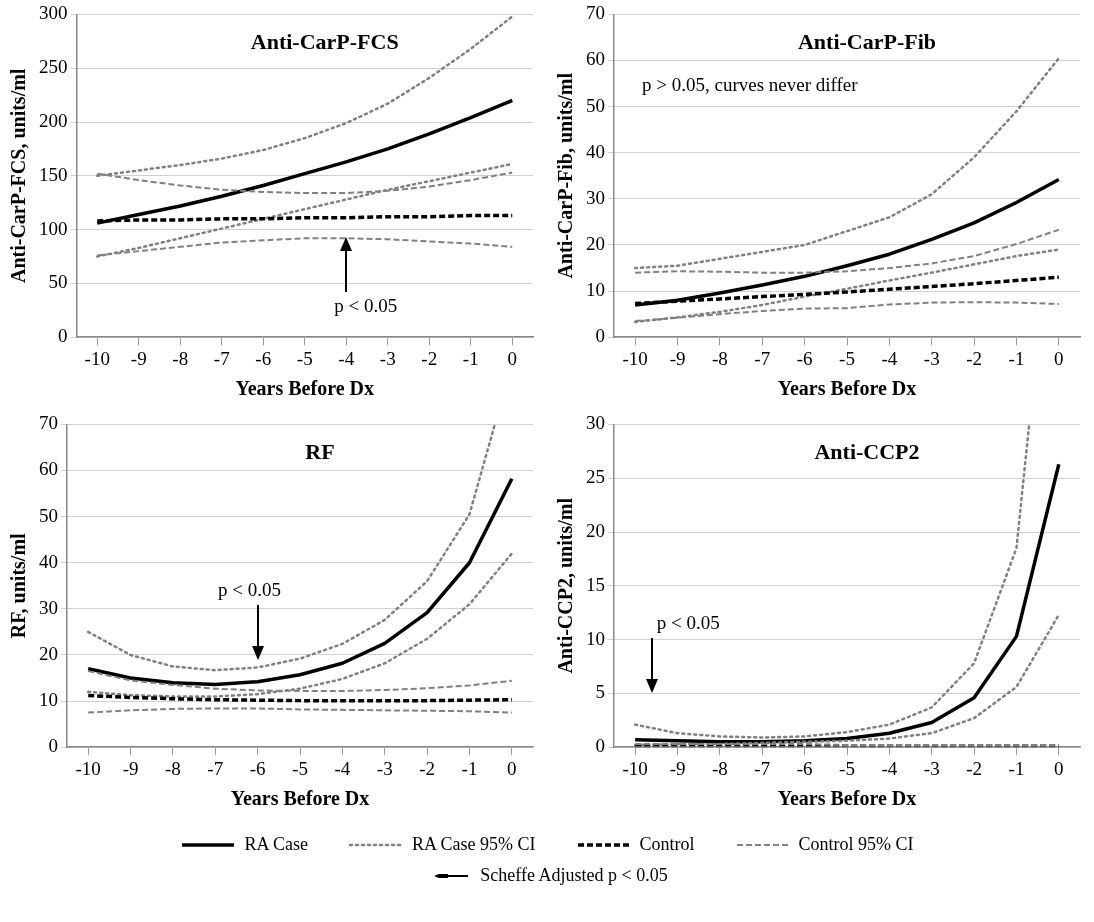 The image size is (1094, 922). What do you see at coordinates (600, 692) in the screenshot?
I see `y-tick-label: 5` at bounding box center [600, 692].